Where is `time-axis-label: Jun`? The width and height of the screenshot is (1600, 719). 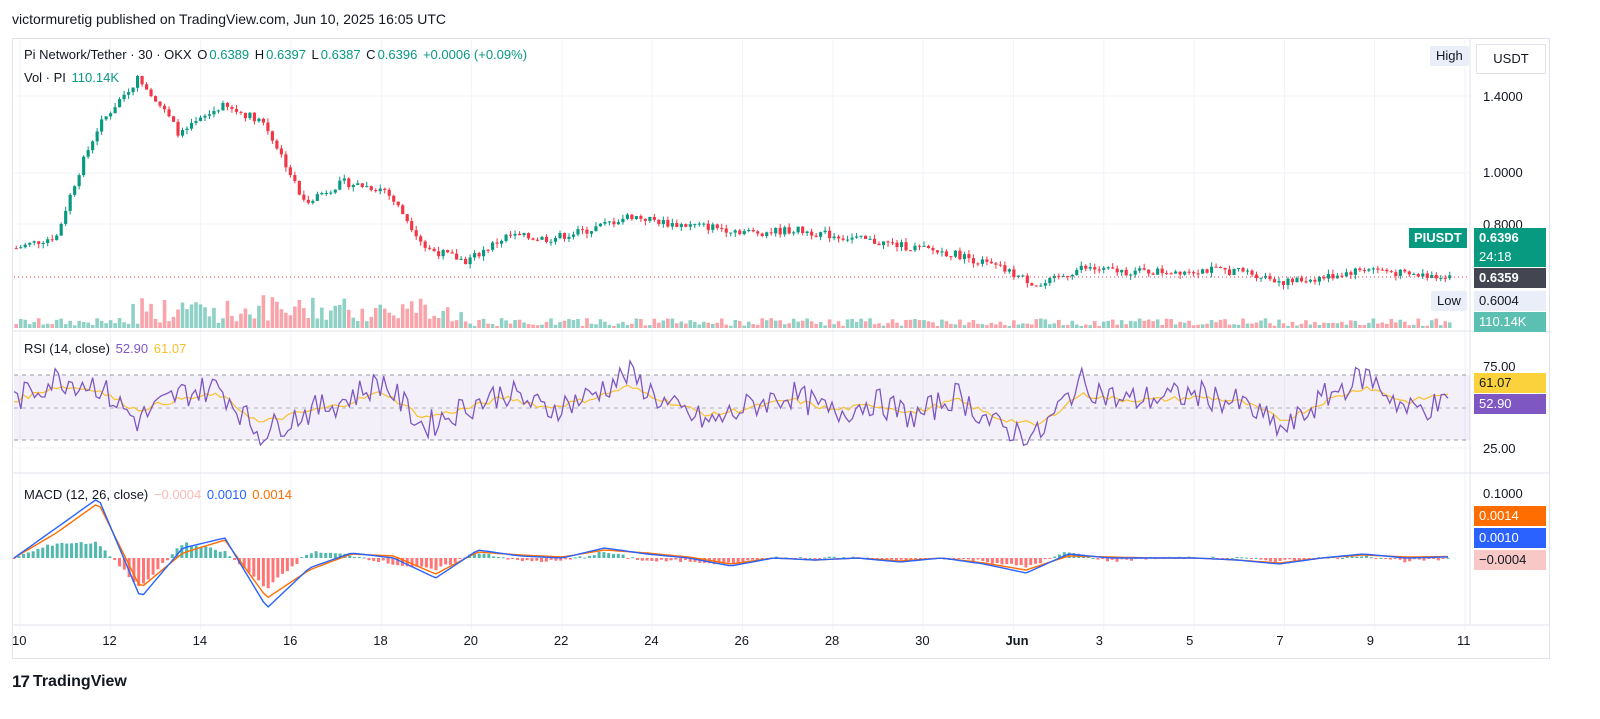
time-axis-label: Jun is located at coordinates (1017, 640).